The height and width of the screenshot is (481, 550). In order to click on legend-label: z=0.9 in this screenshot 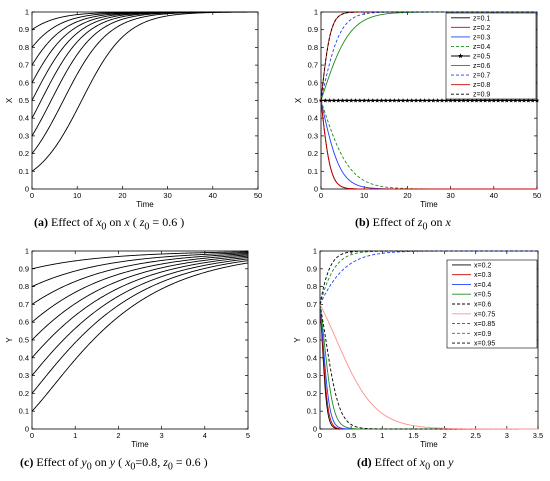, I will do `click(481, 95)`.